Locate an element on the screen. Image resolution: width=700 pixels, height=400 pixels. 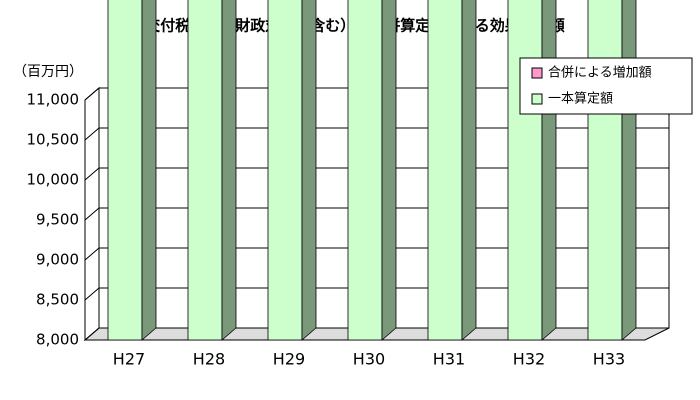
legend is located at coordinates (606, 86).